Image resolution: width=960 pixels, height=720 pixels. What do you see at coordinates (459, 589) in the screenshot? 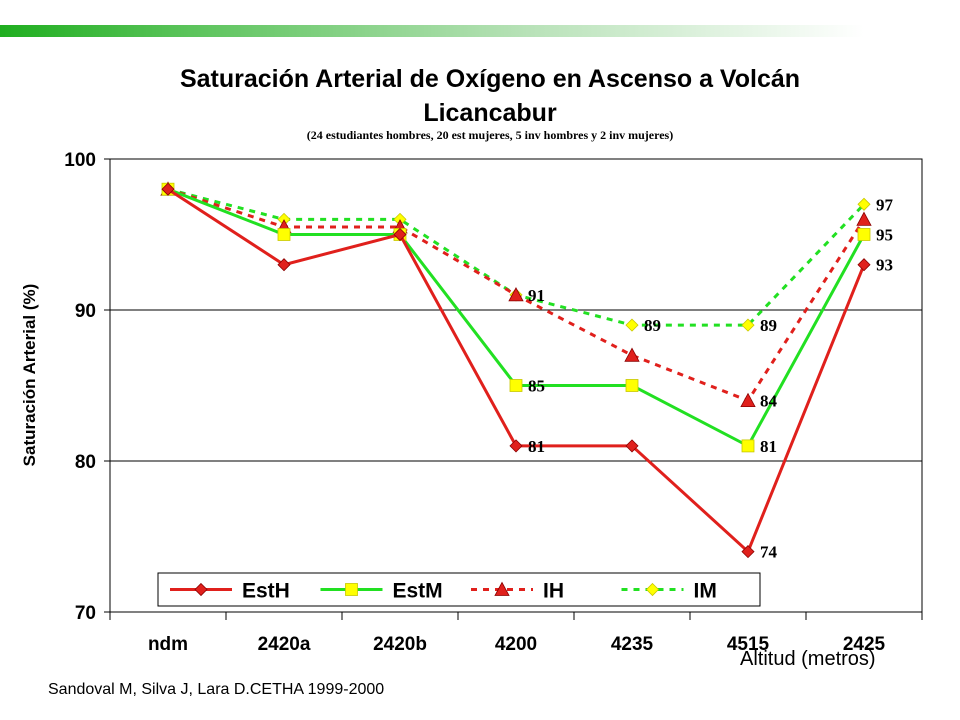
I see `legend: EstH EstM IH IM` at bounding box center [459, 589].